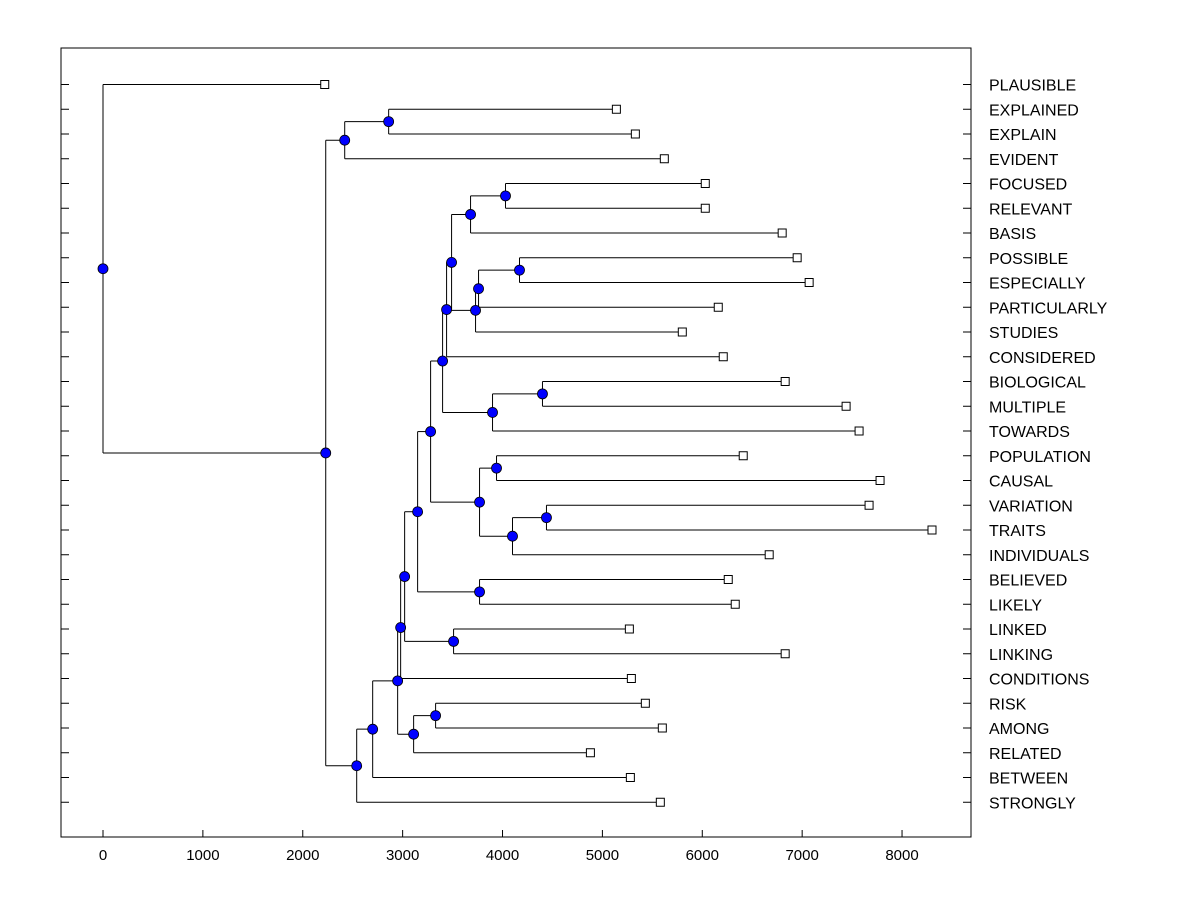  Describe the element at coordinates (1032, 86) in the screenshot. I see `leaf-label: PLAUSIBLE` at that location.